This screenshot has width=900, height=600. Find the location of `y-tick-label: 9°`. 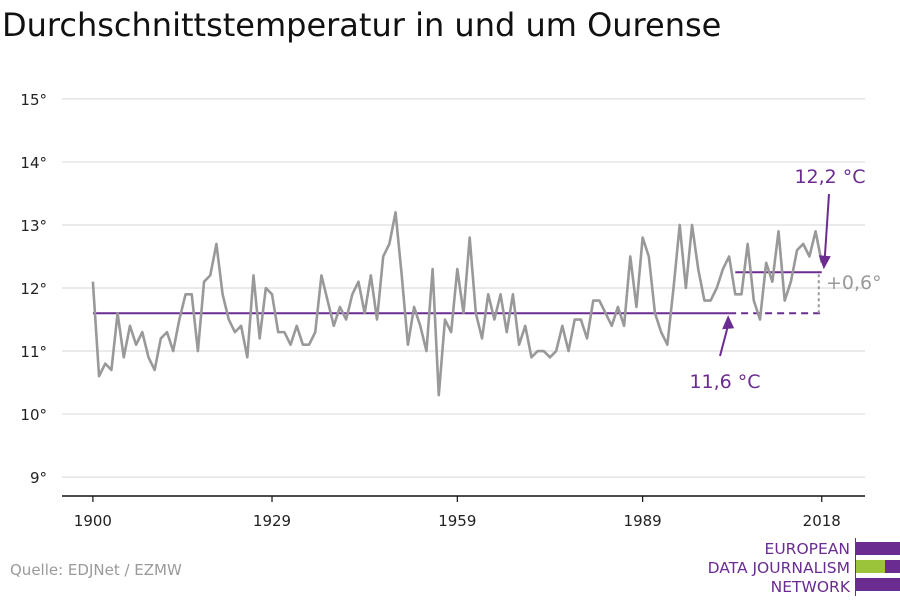

y-tick-label: 9° is located at coordinates (38, 478).